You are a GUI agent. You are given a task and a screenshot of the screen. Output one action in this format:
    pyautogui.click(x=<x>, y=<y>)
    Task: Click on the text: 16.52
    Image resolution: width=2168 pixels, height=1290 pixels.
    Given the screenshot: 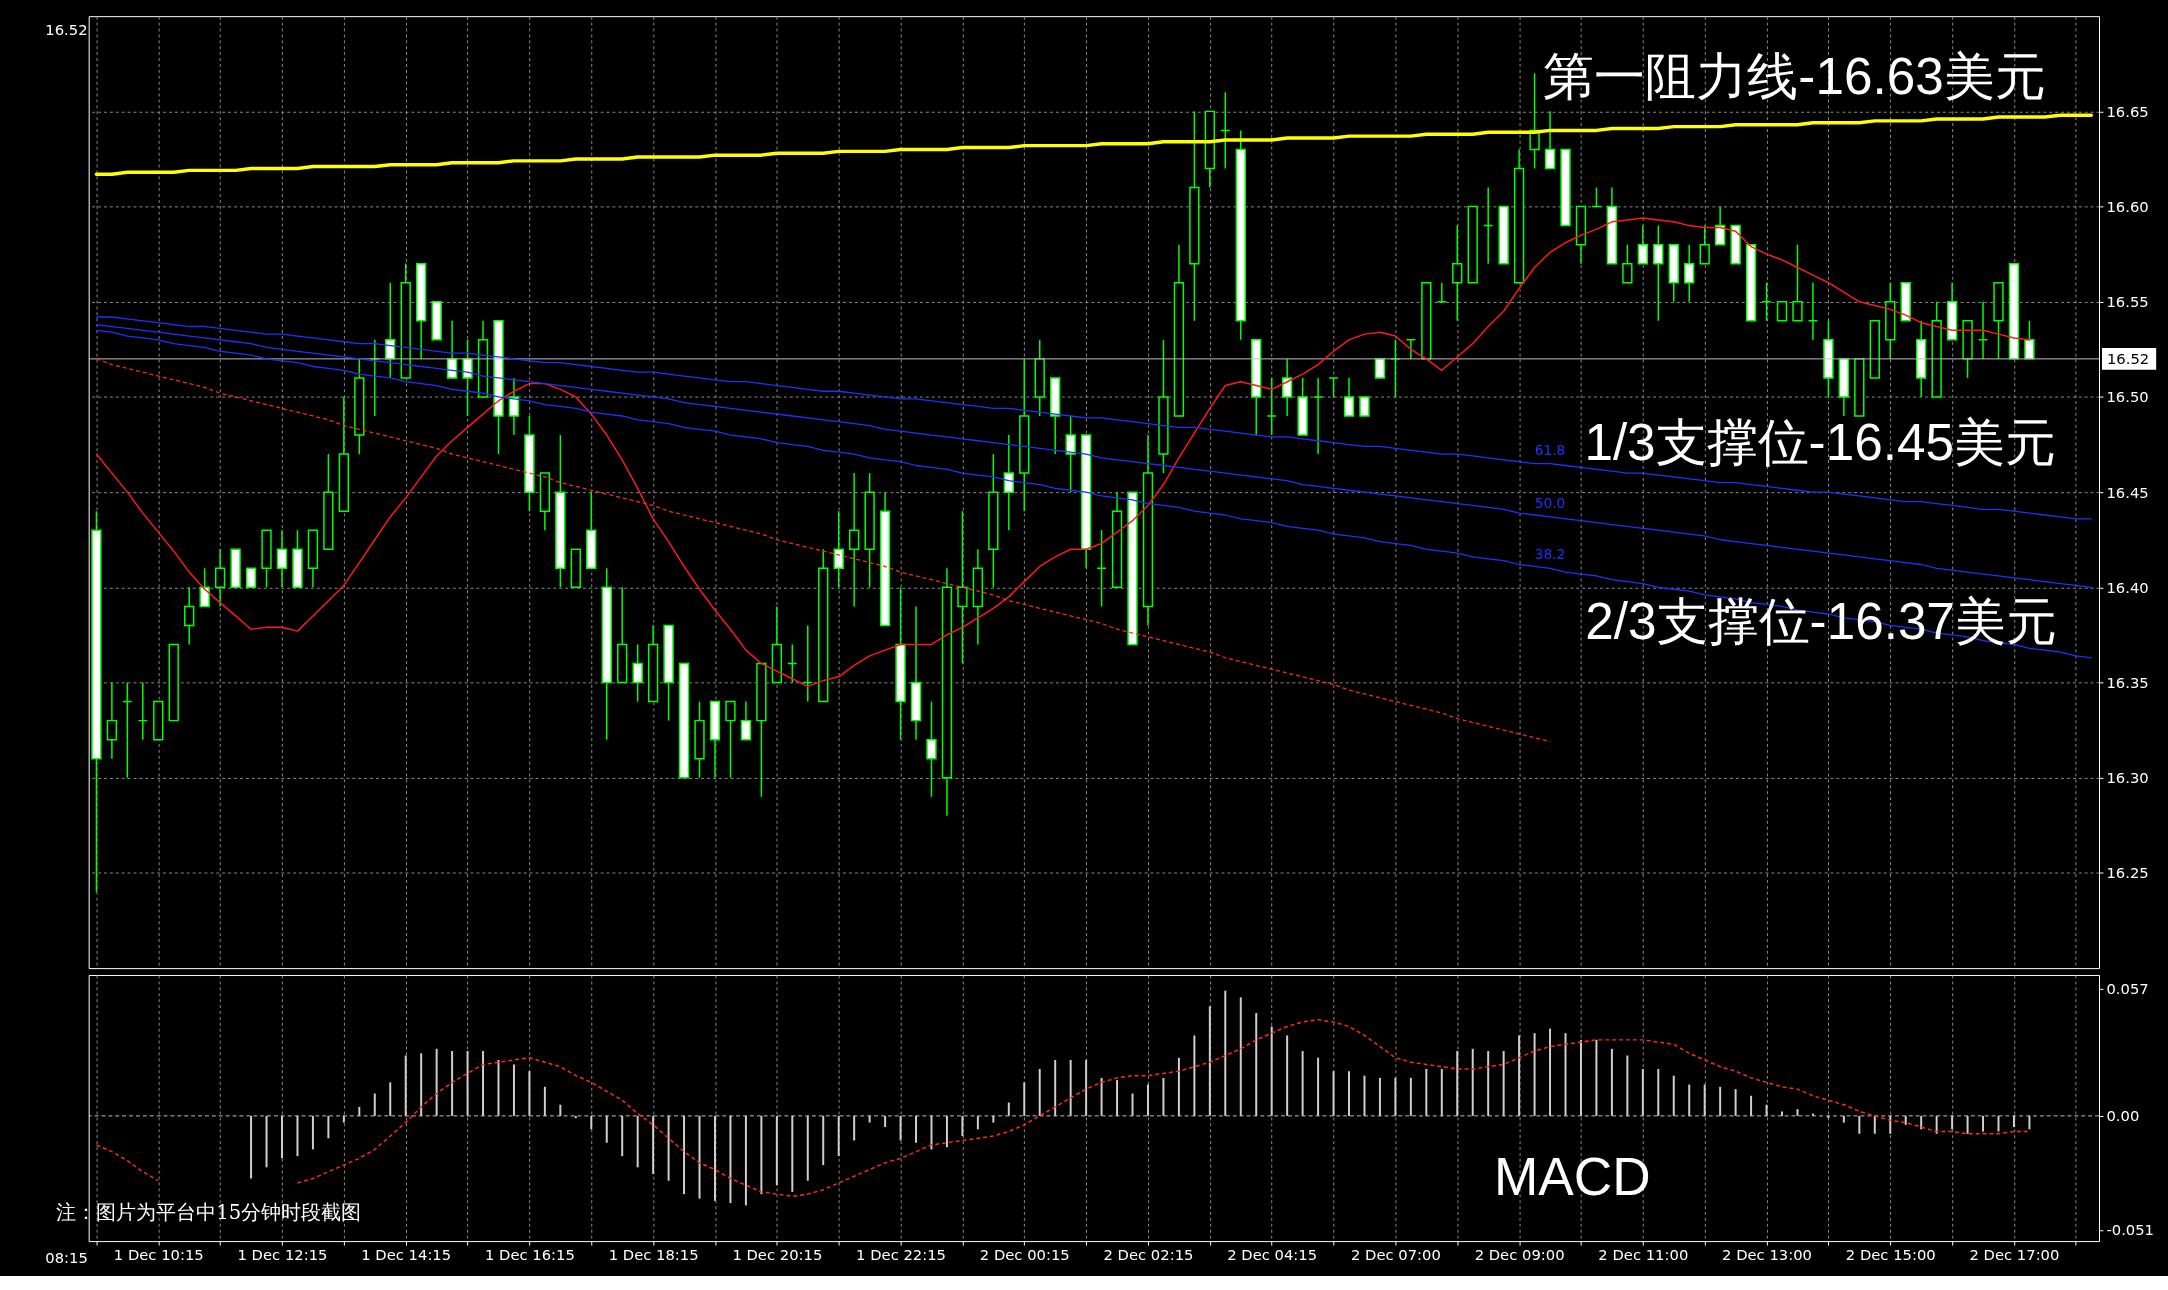 What is the action you would take?
    pyautogui.click(x=66, y=29)
    